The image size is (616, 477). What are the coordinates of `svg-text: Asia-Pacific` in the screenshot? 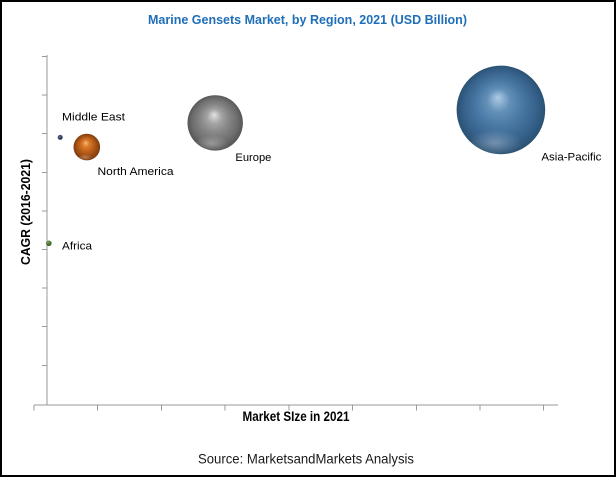 It's located at (571, 158).